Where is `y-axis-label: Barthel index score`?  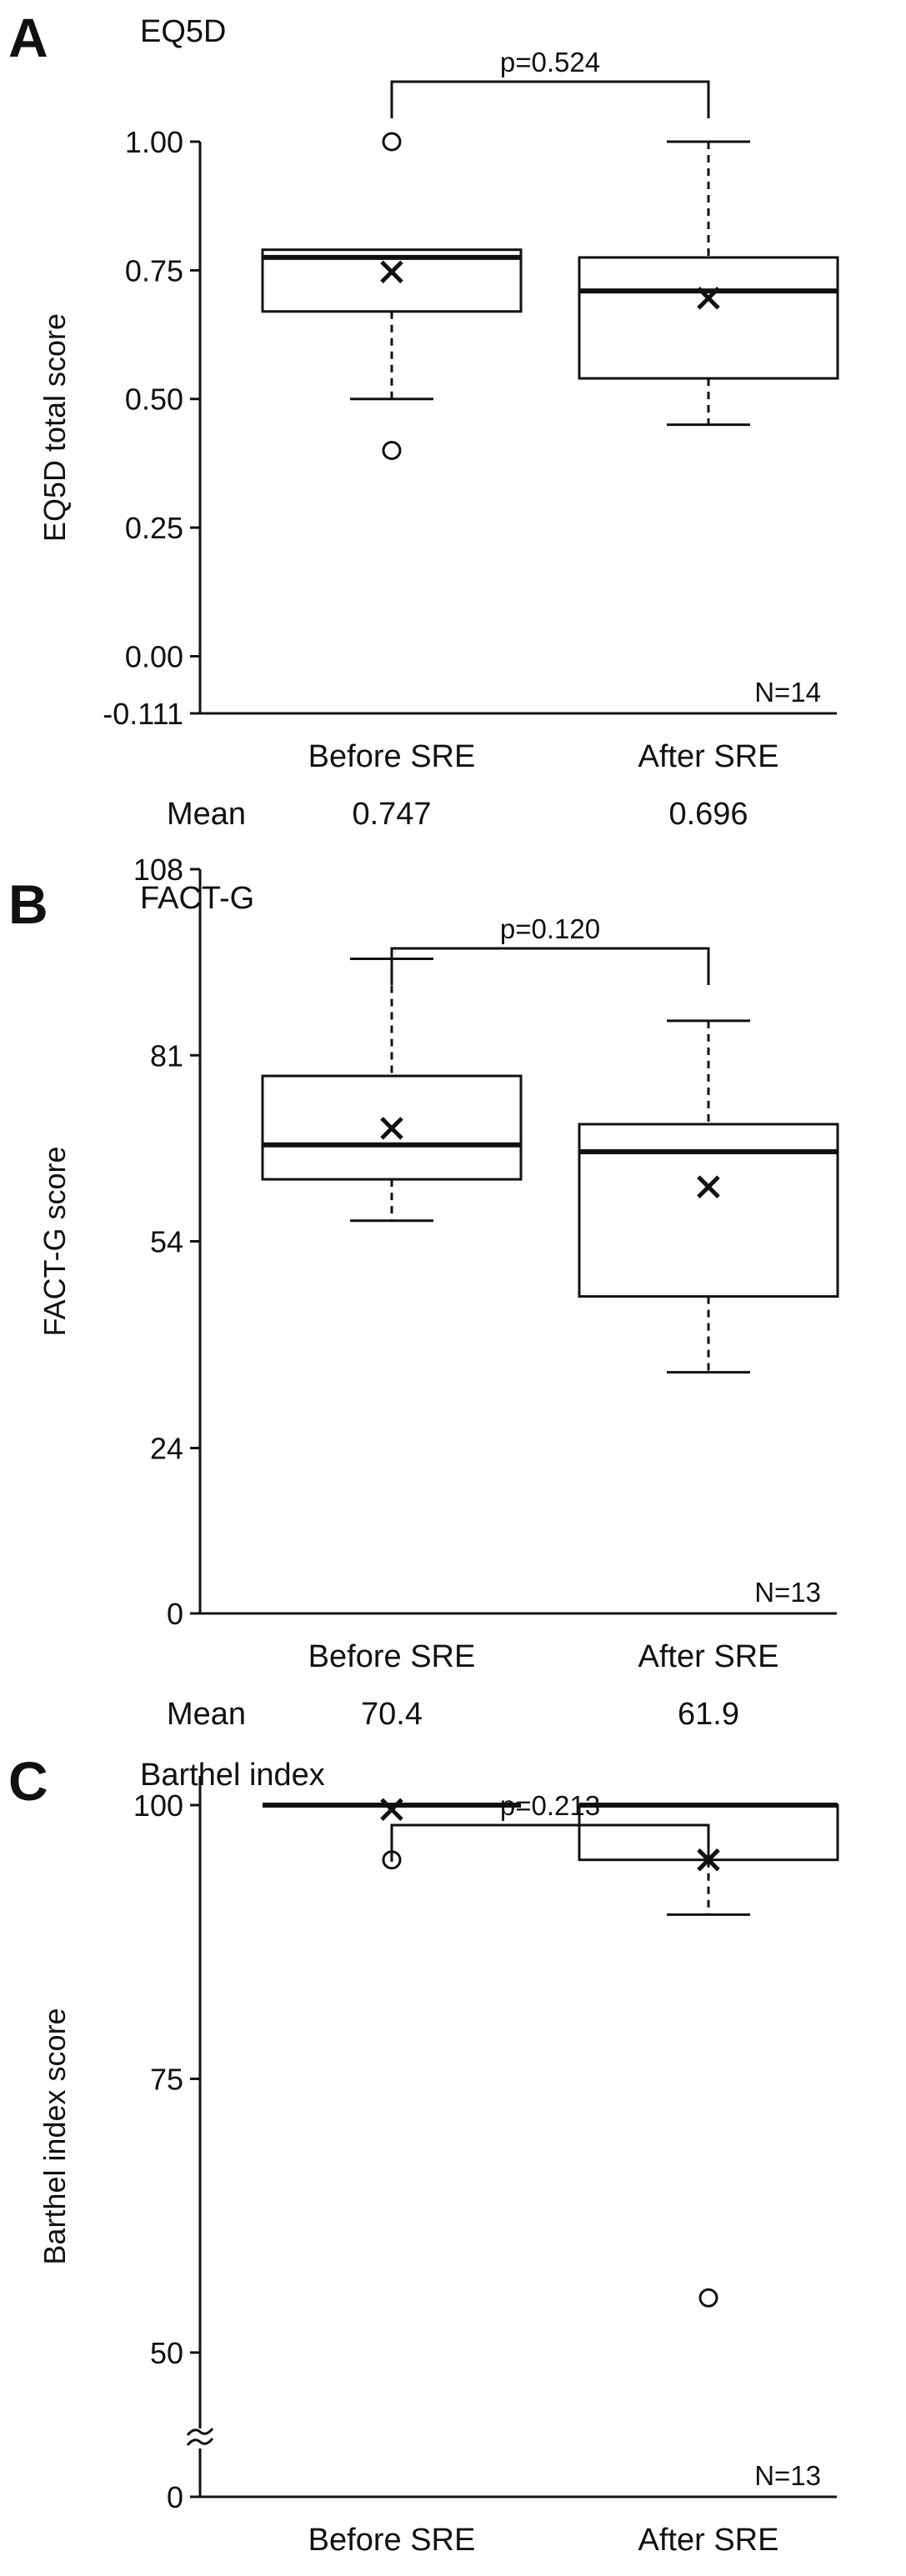 y-axis-label: Barthel index score is located at coordinates (55, 2136).